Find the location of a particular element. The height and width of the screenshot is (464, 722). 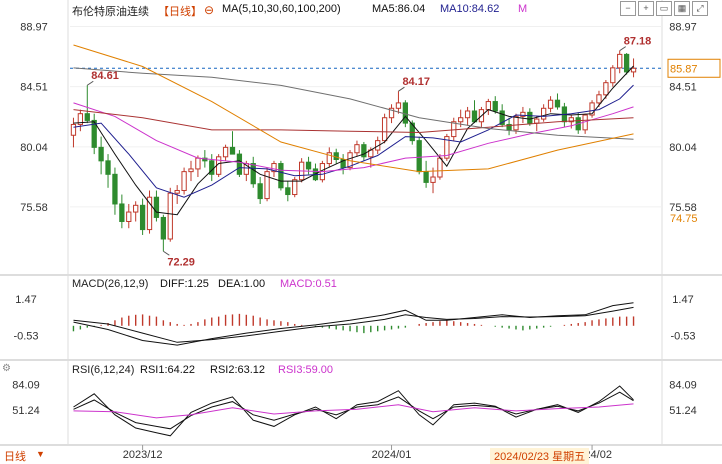

crosshair-date: 2024/02/23 星期五 is located at coordinates (540, 456).